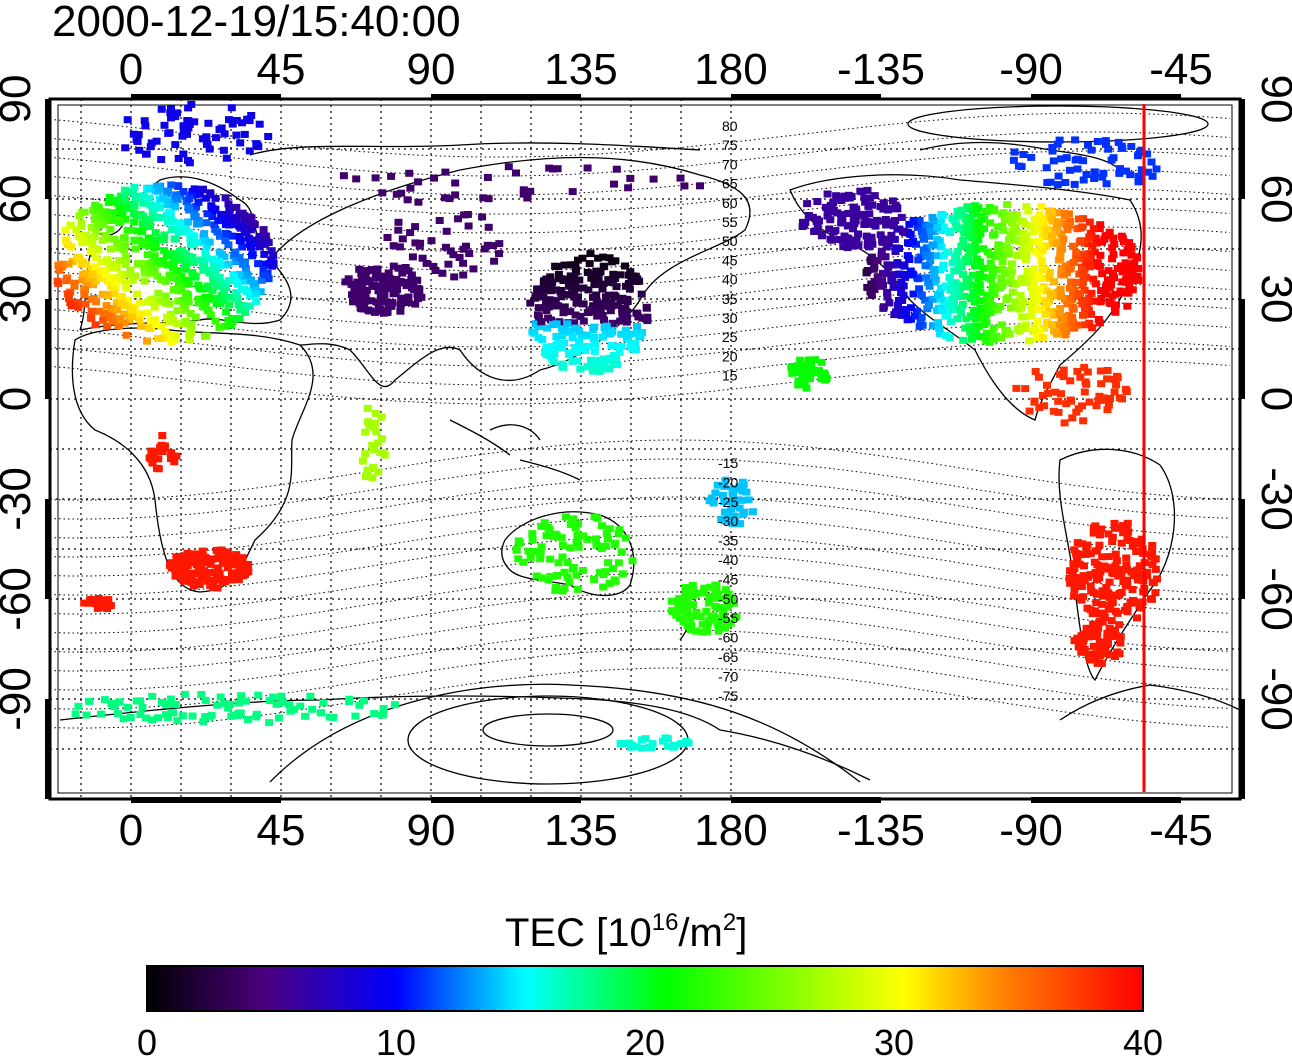  I want to click on longitude-tick-label: -135, so click(881, 830).